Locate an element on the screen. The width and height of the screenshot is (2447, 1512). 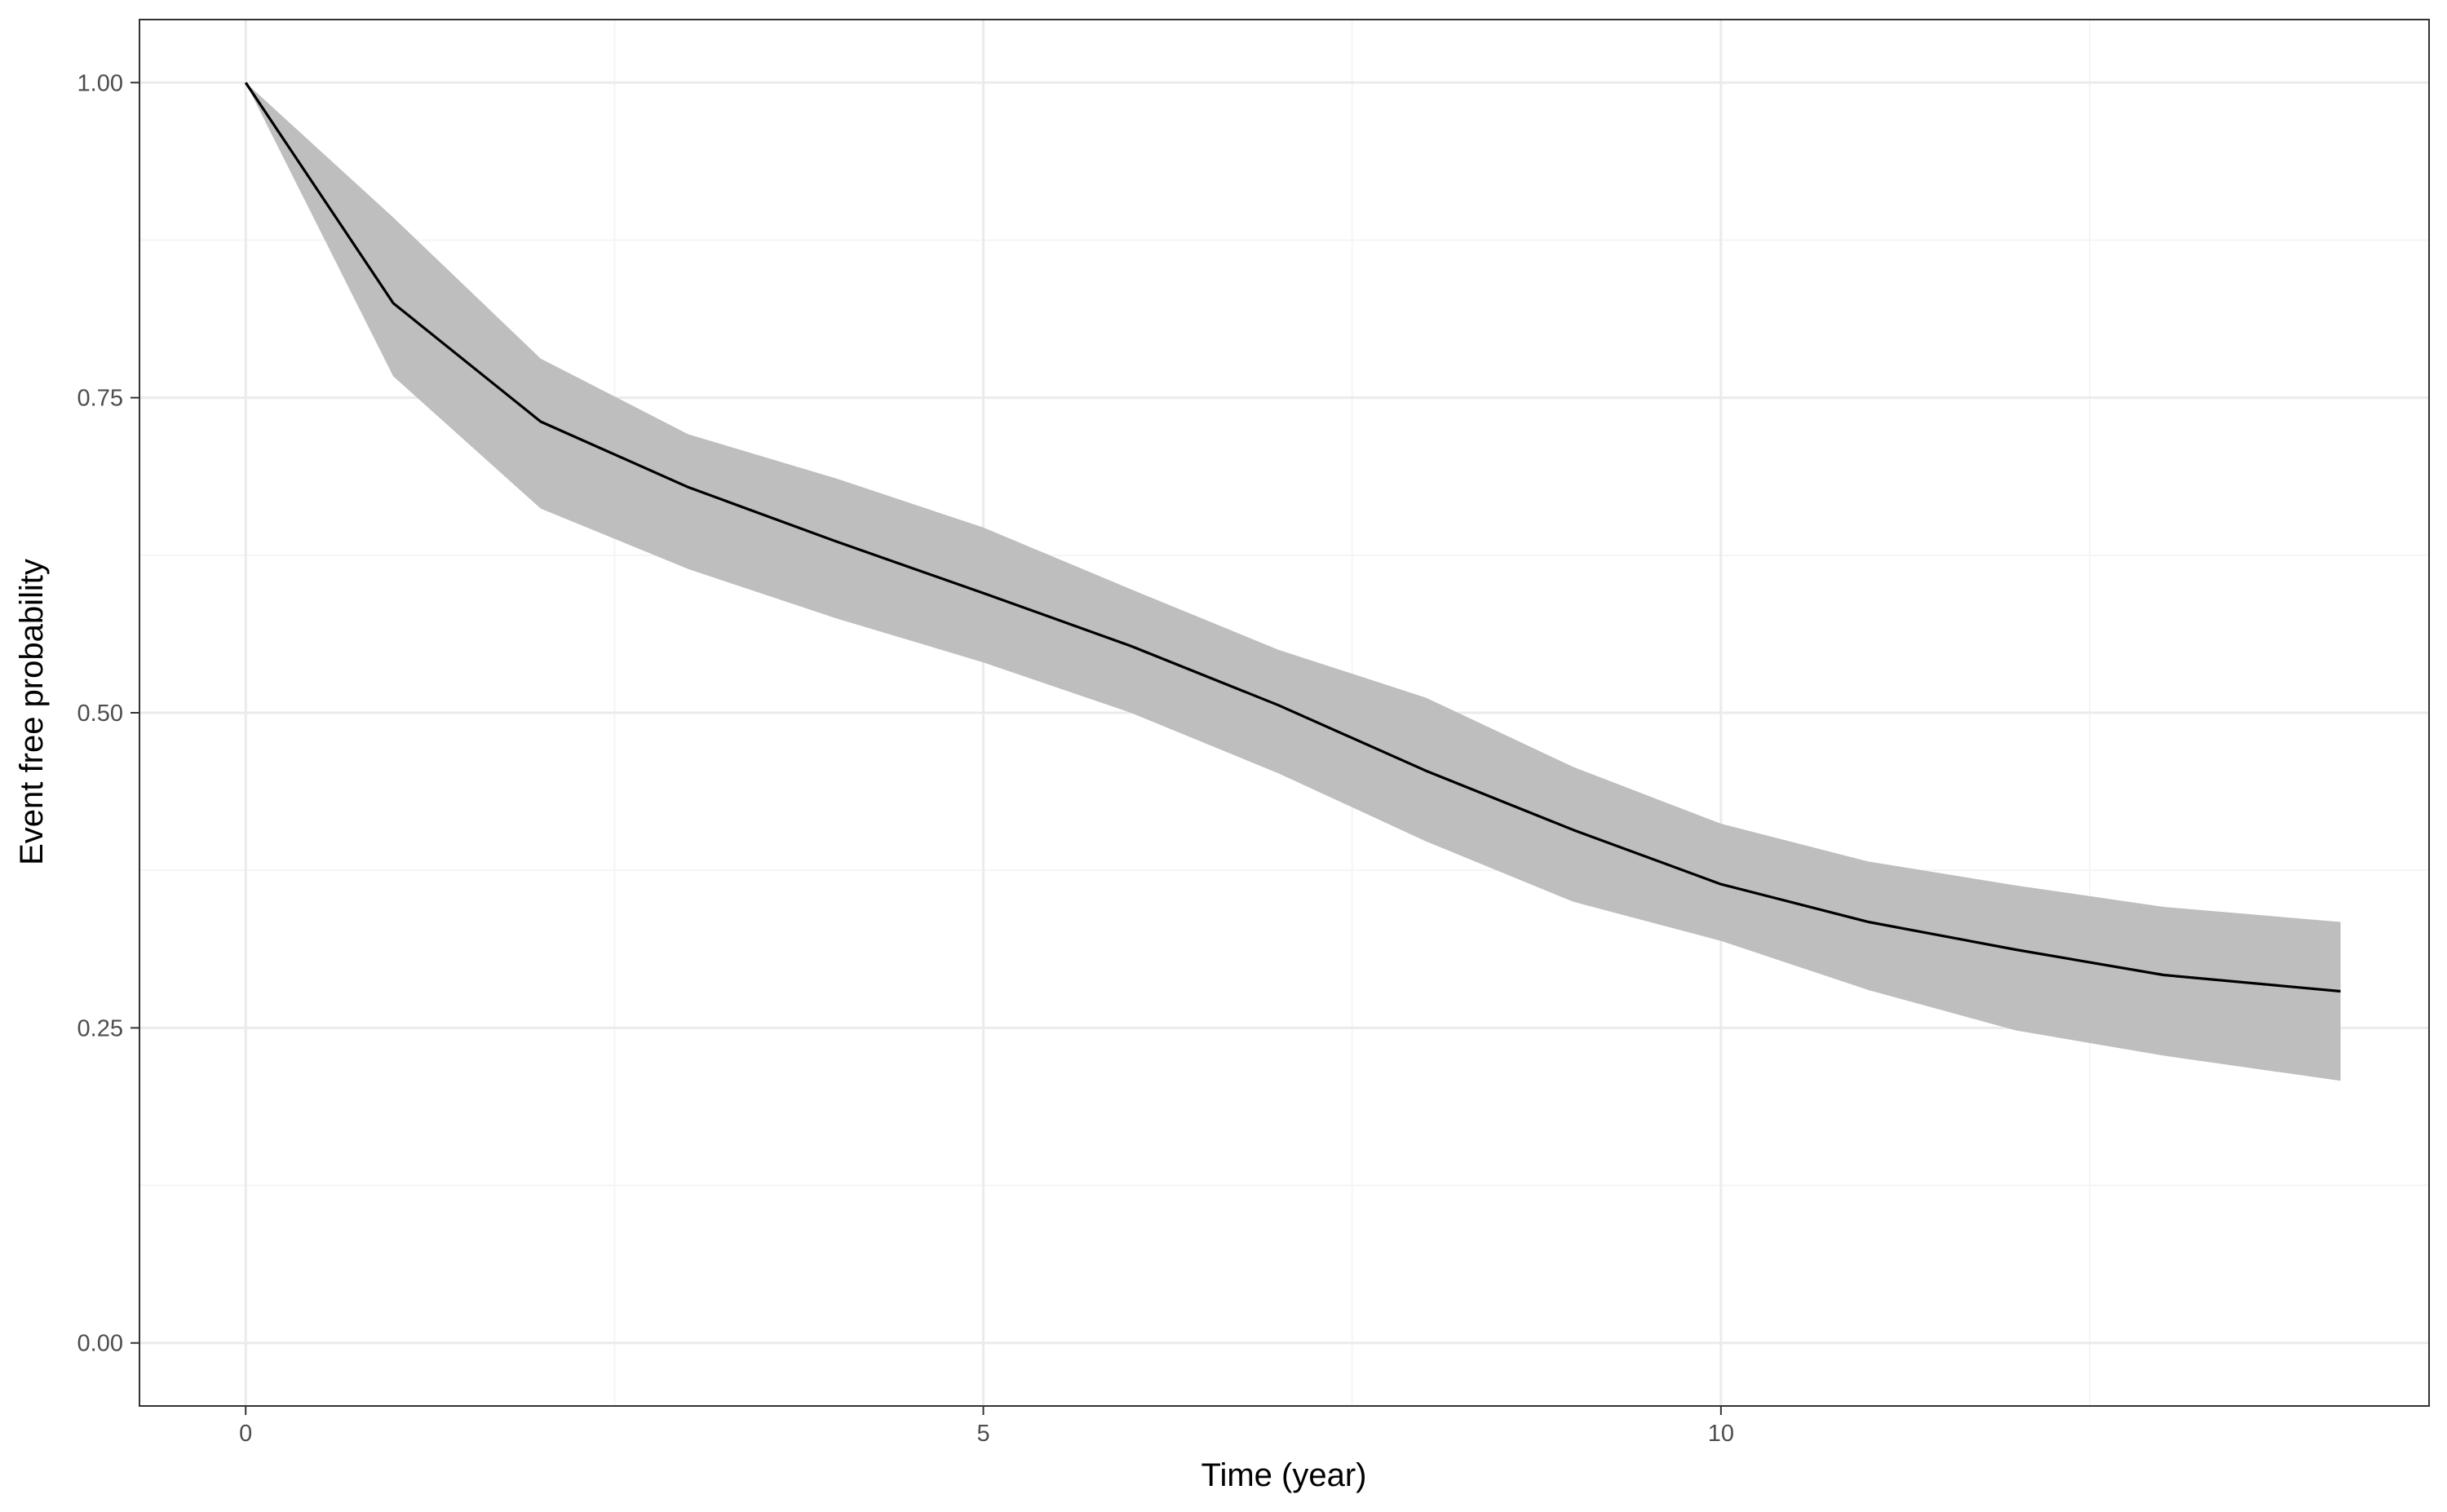
y-tick-label: 0.00 is located at coordinates (100, 1344).